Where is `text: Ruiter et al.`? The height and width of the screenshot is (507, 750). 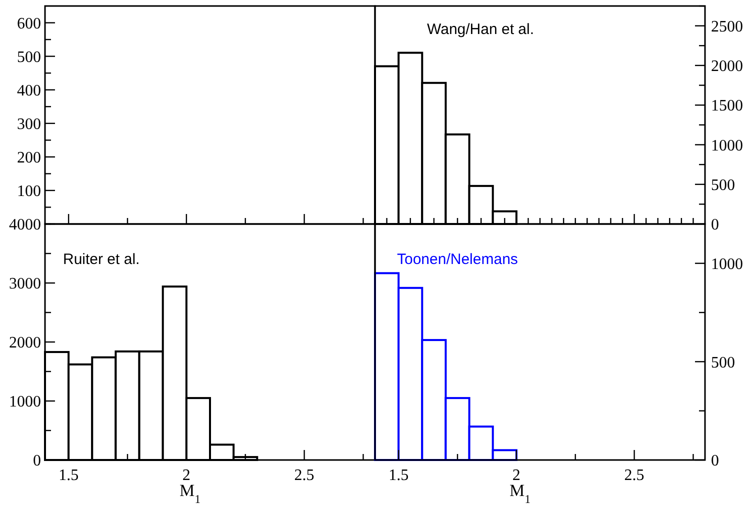 text: Ruiter et al. is located at coordinates (101, 259).